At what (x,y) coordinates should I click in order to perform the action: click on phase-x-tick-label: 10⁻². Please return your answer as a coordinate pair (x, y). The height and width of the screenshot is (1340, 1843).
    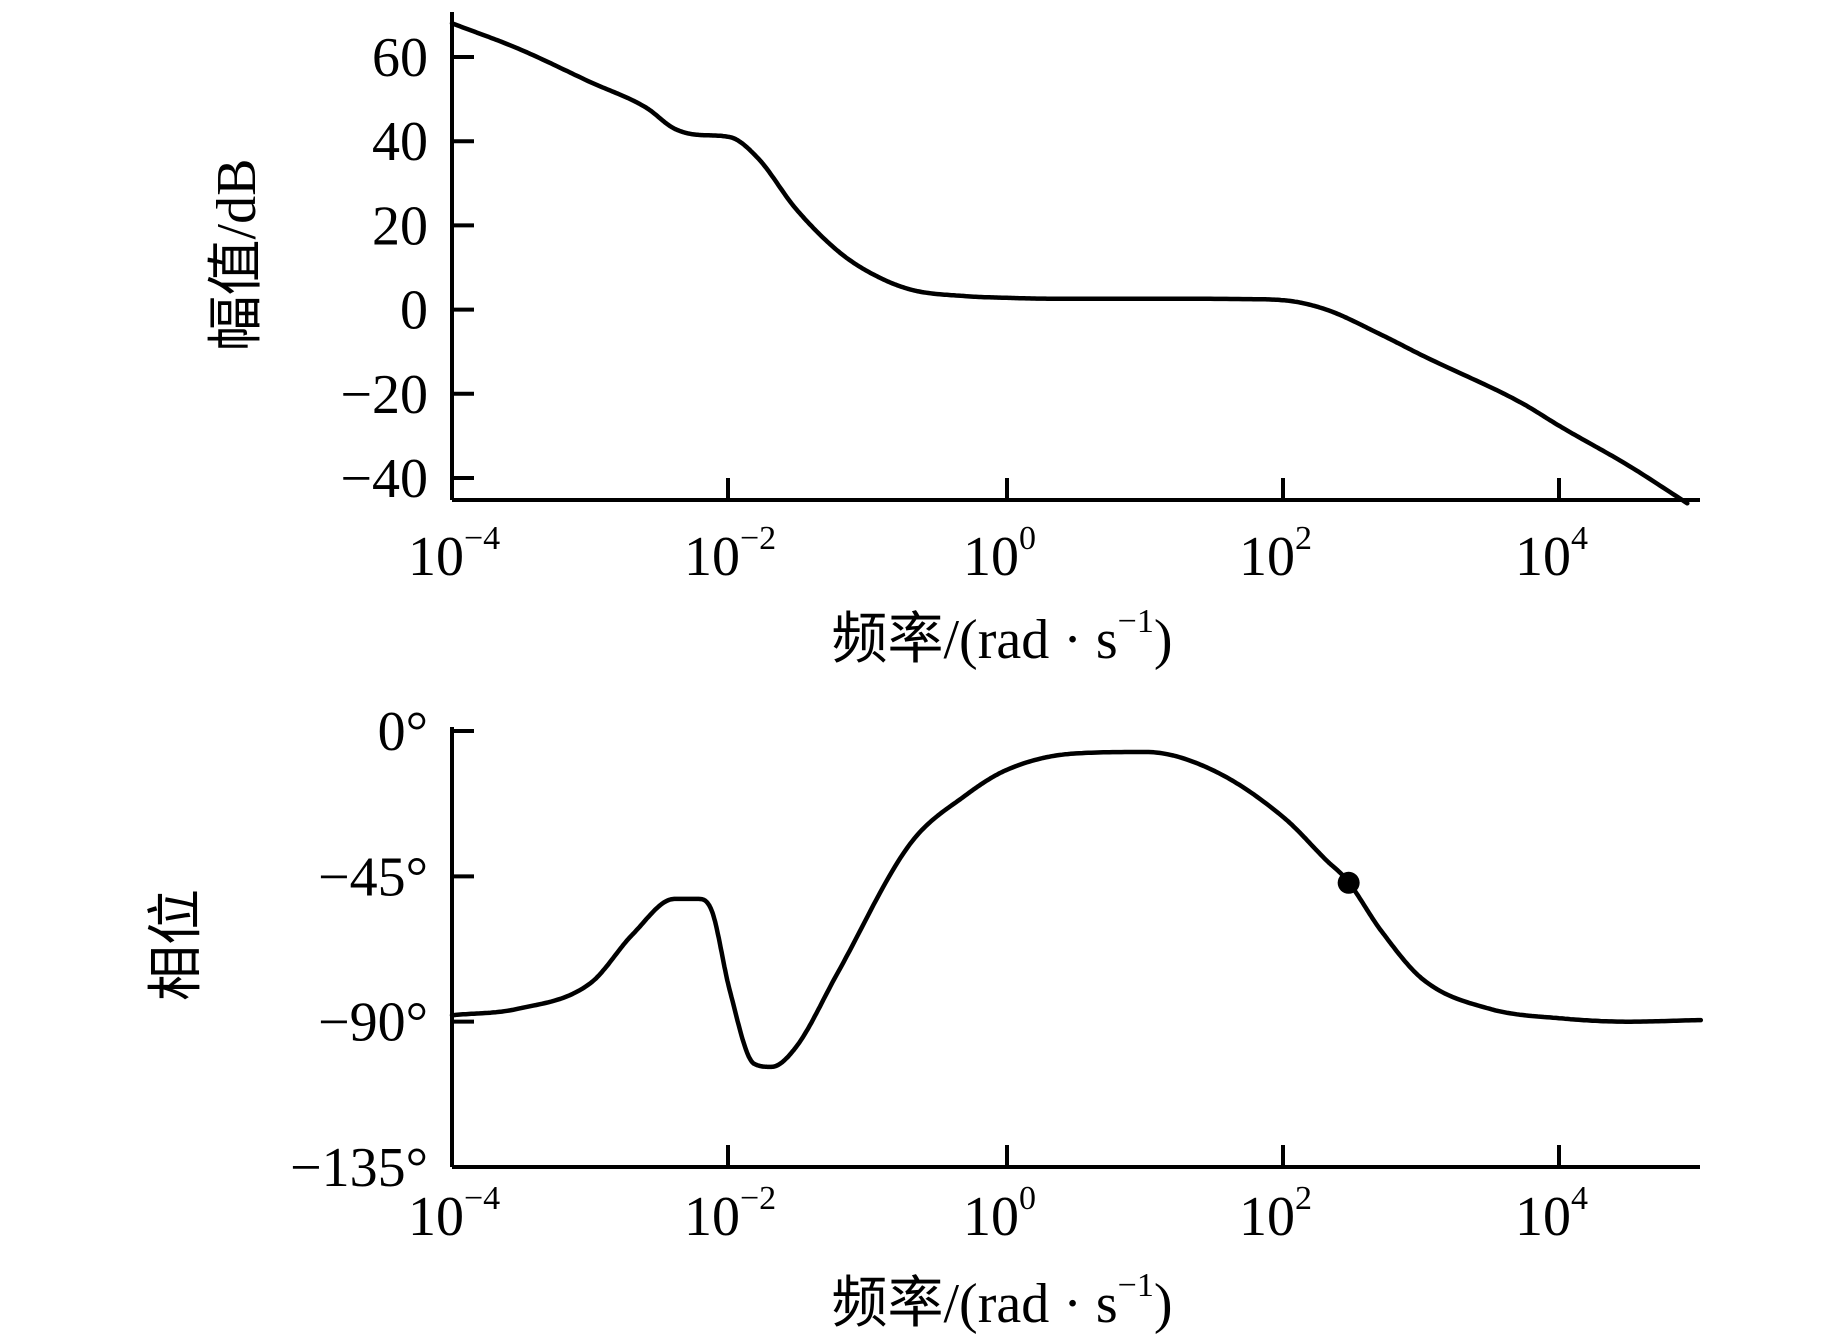
    Looking at the image, I should click on (730, 1214).